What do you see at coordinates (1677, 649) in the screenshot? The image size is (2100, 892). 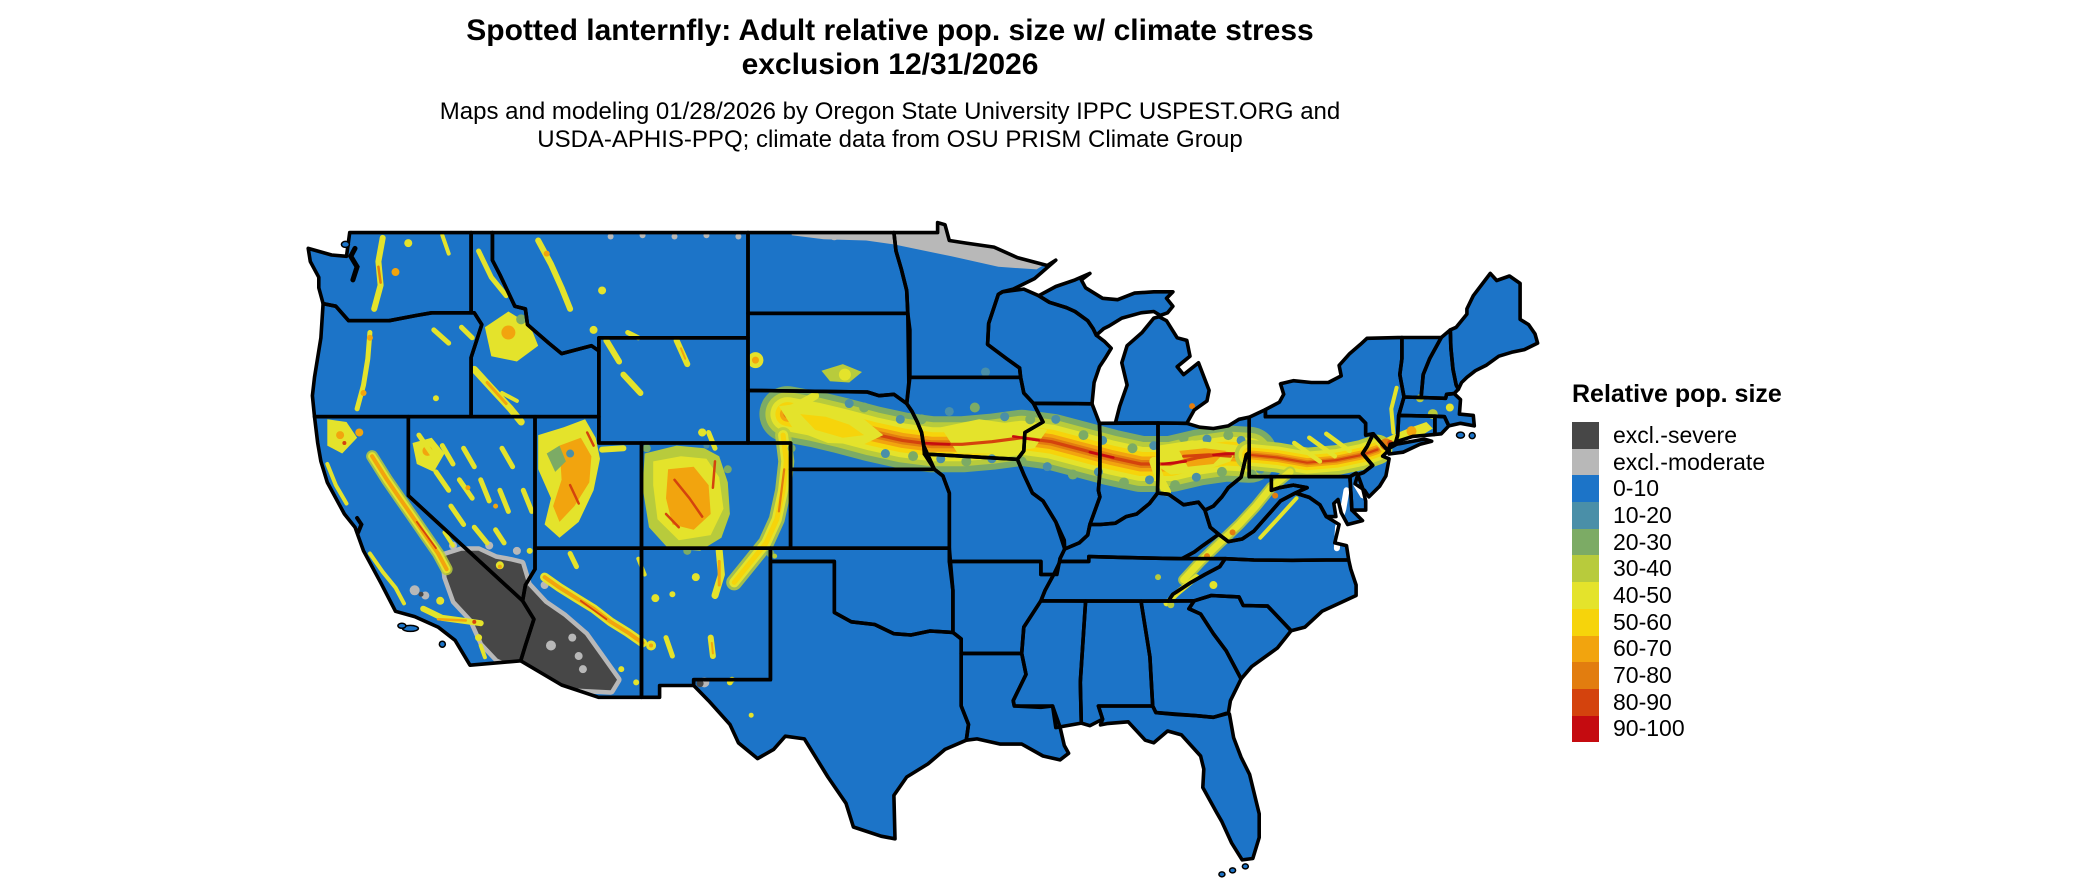 I see `legend-item: 60-70` at bounding box center [1677, 649].